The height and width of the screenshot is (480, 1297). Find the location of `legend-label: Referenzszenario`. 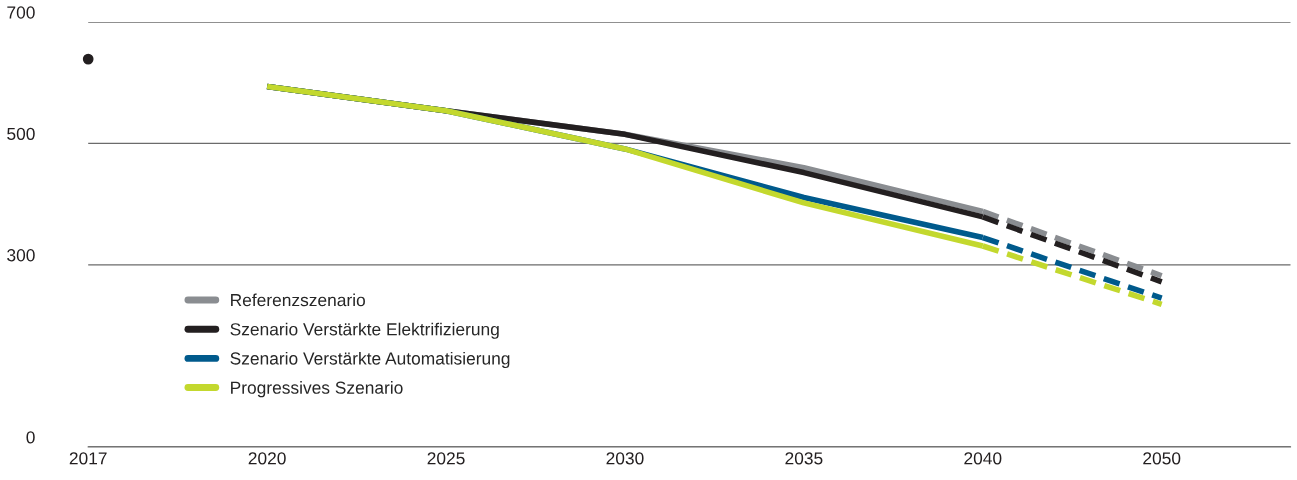

legend-label: Referenzszenario is located at coordinates (298, 300).